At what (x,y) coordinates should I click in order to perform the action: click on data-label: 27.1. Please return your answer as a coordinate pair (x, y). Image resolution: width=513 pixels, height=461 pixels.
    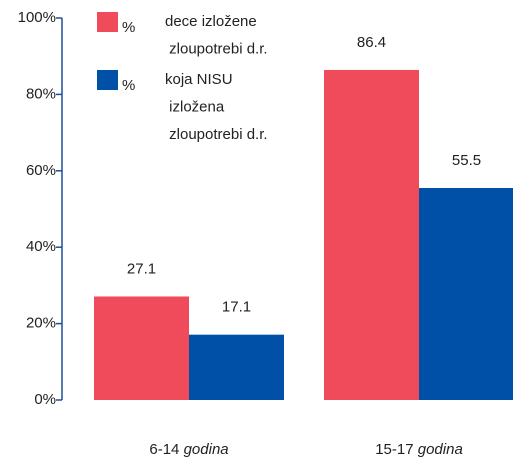
    Looking at the image, I should click on (141, 268).